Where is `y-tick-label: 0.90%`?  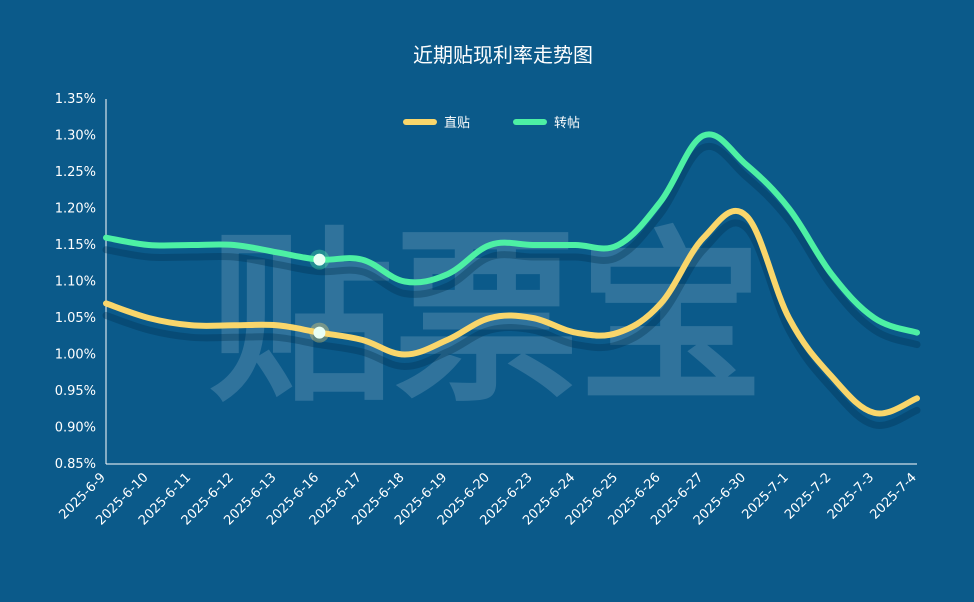
y-tick-label: 0.90% is located at coordinates (75, 428).